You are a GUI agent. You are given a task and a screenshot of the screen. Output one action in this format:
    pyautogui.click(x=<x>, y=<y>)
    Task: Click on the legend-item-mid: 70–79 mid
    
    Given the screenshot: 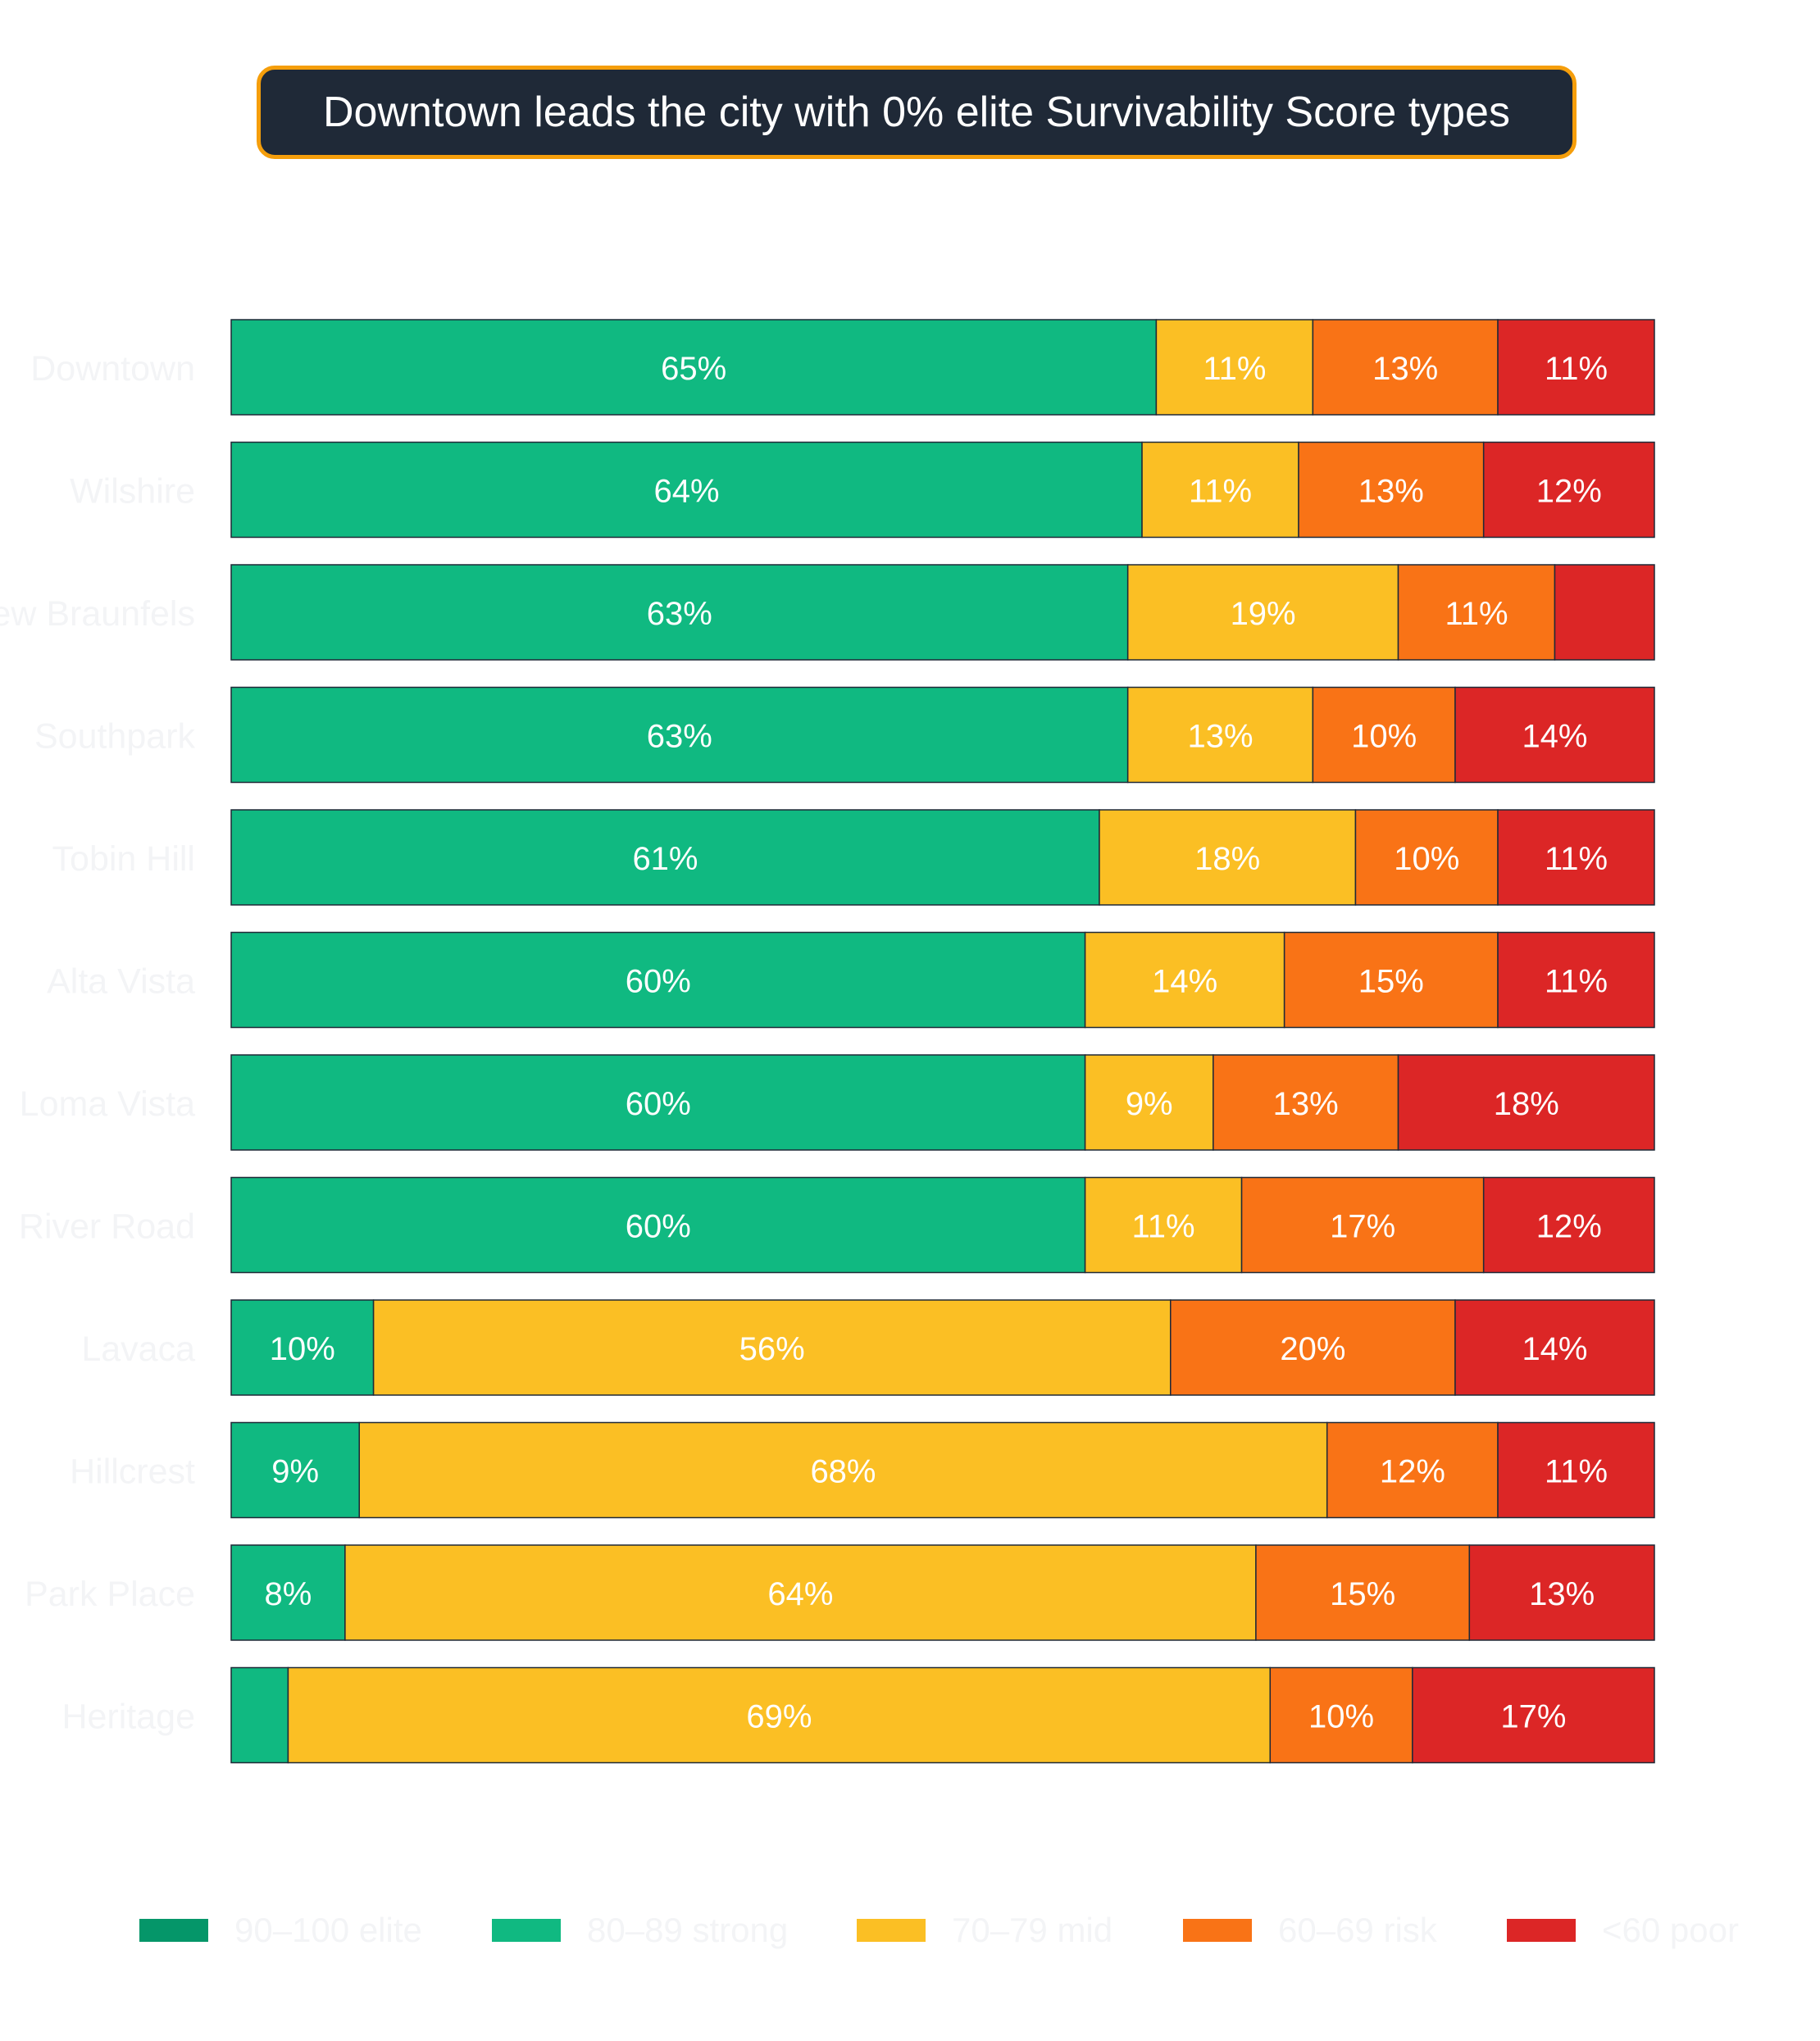 What is the action you would take?
    pyautogui.click(x=984, y=1930)
    